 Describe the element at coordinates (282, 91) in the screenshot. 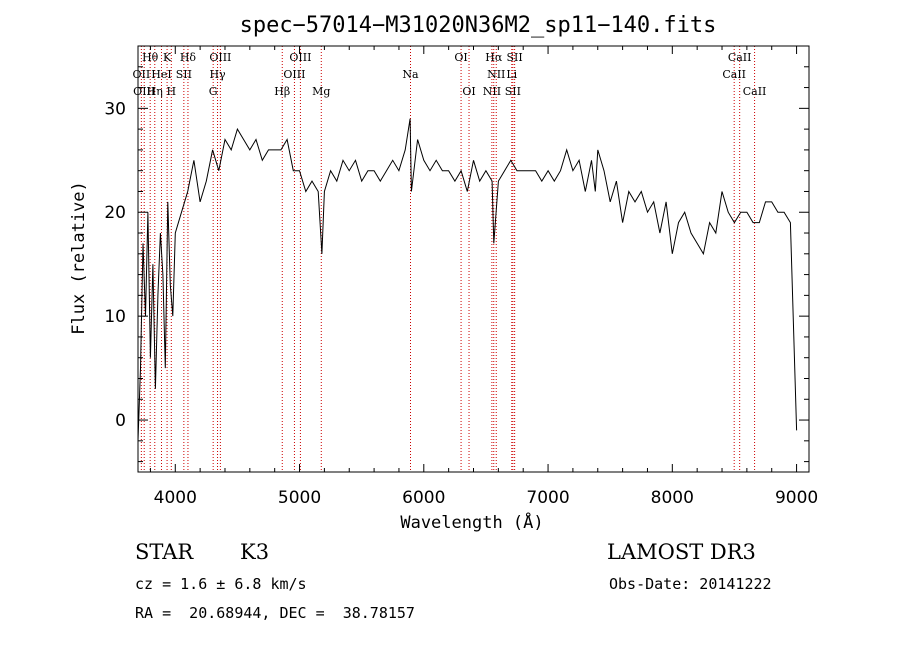

I see `emission-line-label: Hβ` at that location.